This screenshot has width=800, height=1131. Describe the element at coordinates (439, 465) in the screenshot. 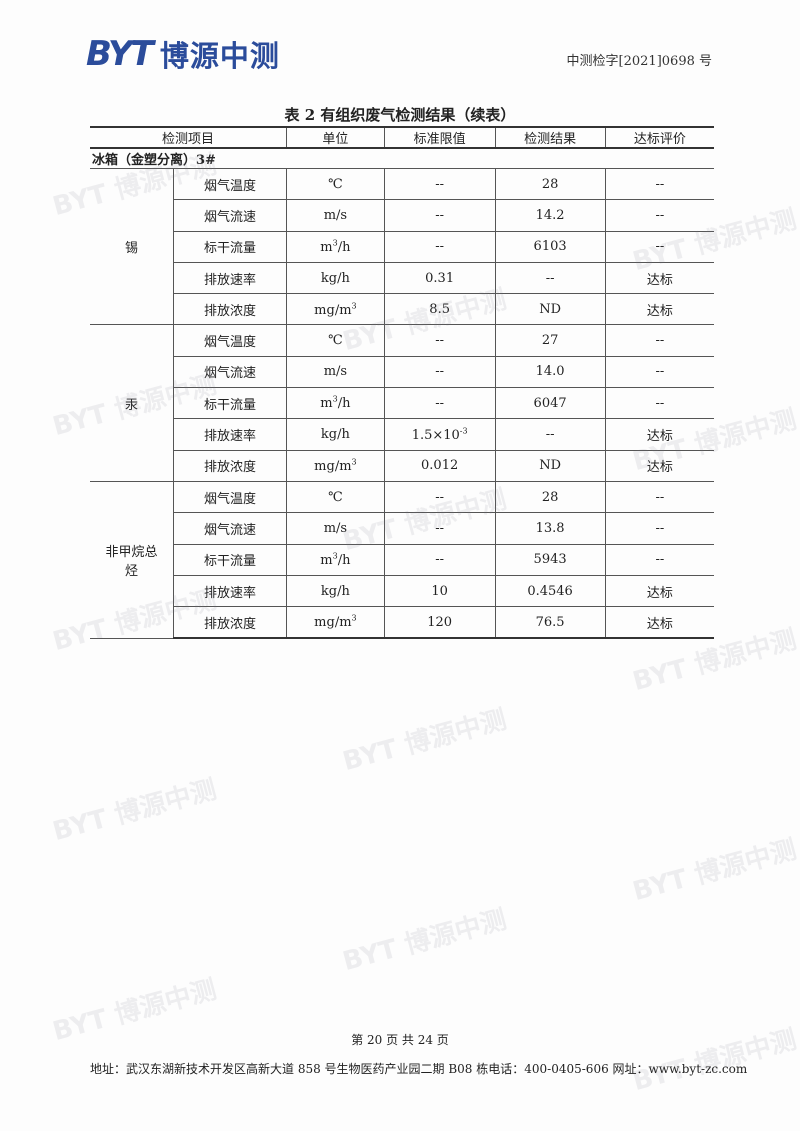

I see `cell-limit: 0.012` at that location.